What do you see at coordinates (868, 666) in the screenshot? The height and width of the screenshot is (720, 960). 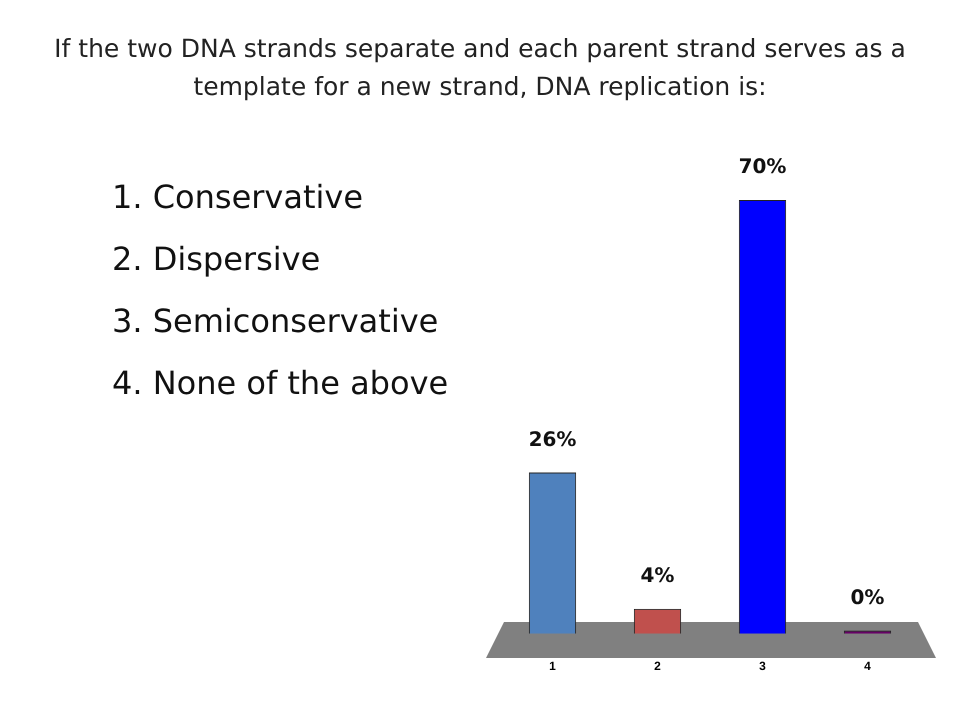 I see `x-tick-label: 4` at bounding box center [868, 666].